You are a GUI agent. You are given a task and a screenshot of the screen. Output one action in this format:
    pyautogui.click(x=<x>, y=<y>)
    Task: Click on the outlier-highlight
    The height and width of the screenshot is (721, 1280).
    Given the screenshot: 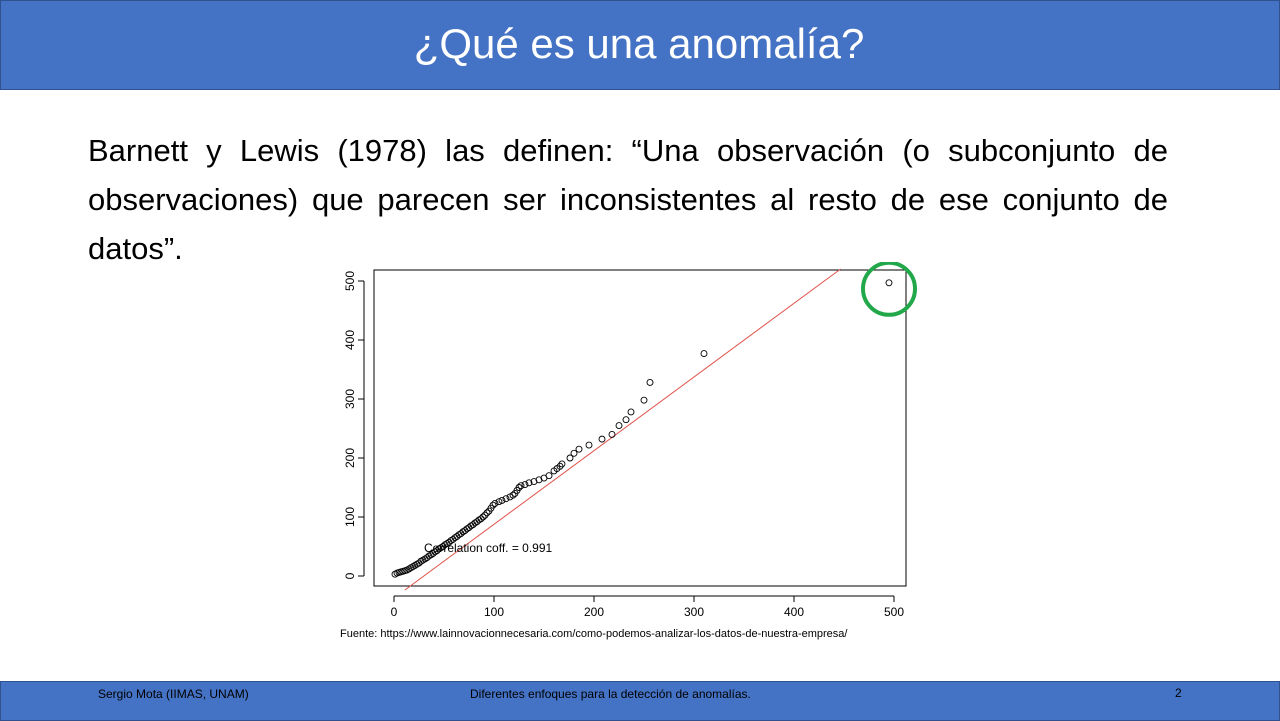 What is the action you would take?
    pyautogui.click(x=889, y=289)
    